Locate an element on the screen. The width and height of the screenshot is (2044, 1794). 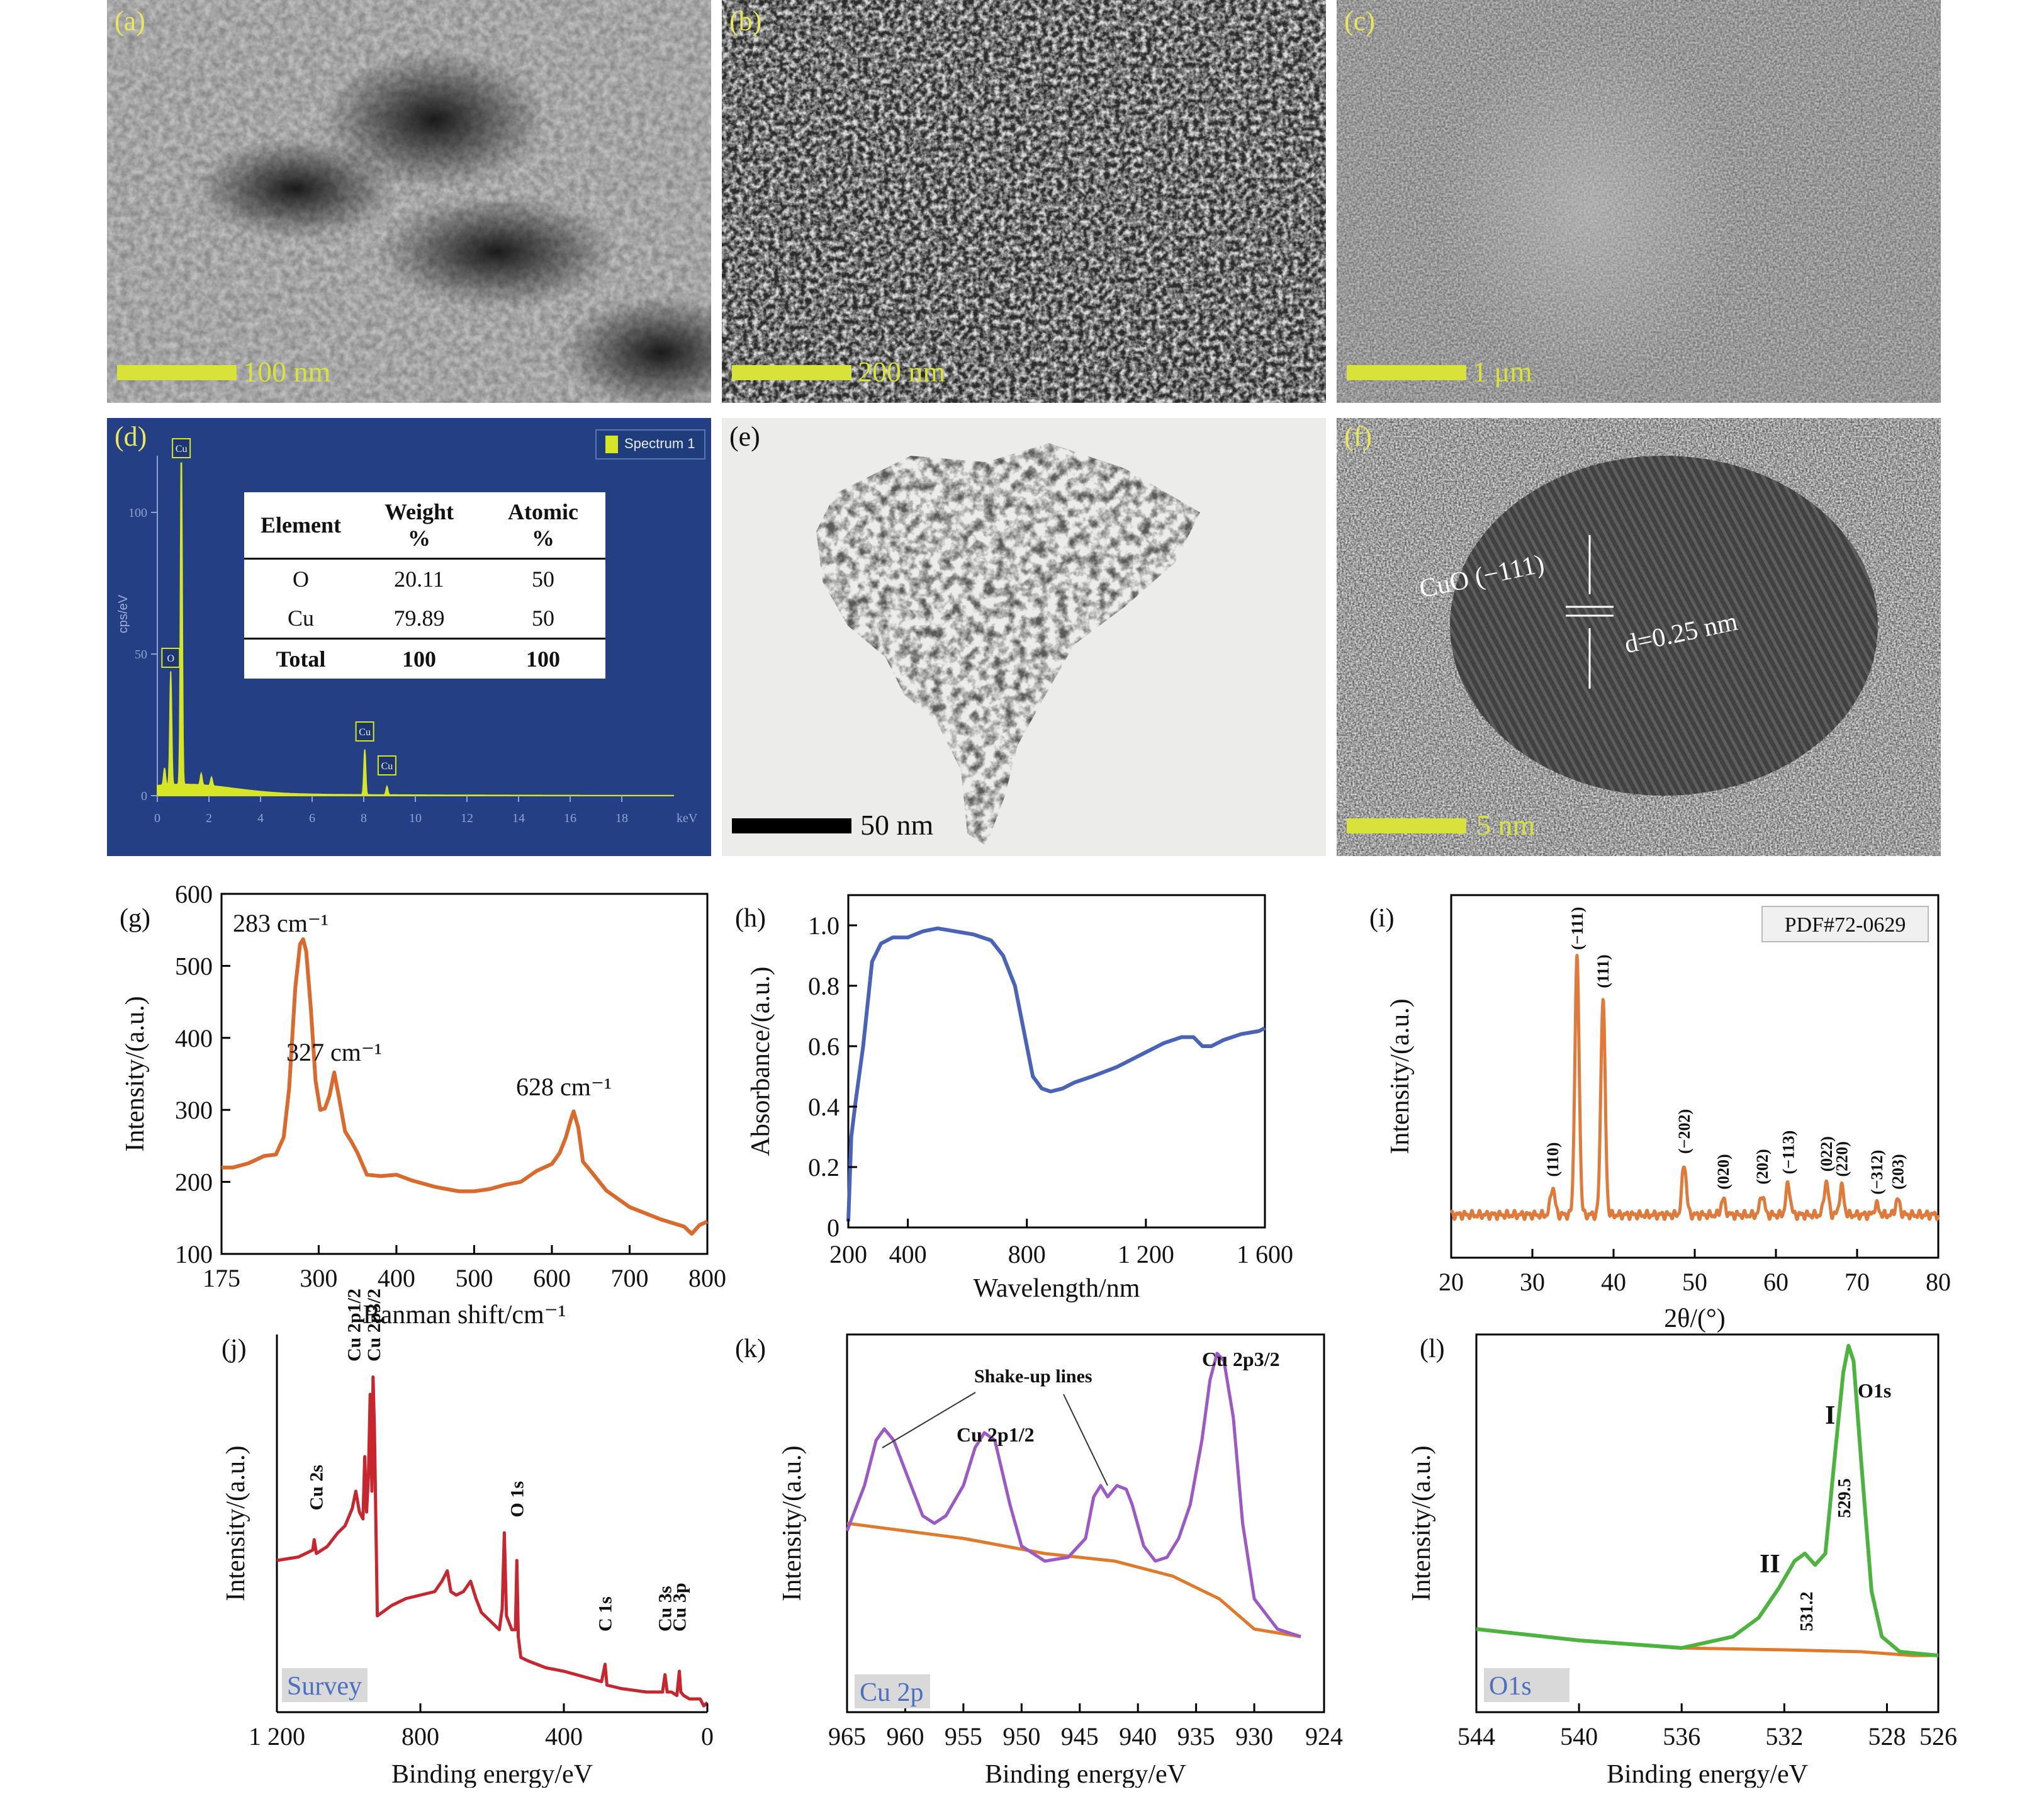
xps-peak-label: C 1s is located at coordinates (605, 1614).